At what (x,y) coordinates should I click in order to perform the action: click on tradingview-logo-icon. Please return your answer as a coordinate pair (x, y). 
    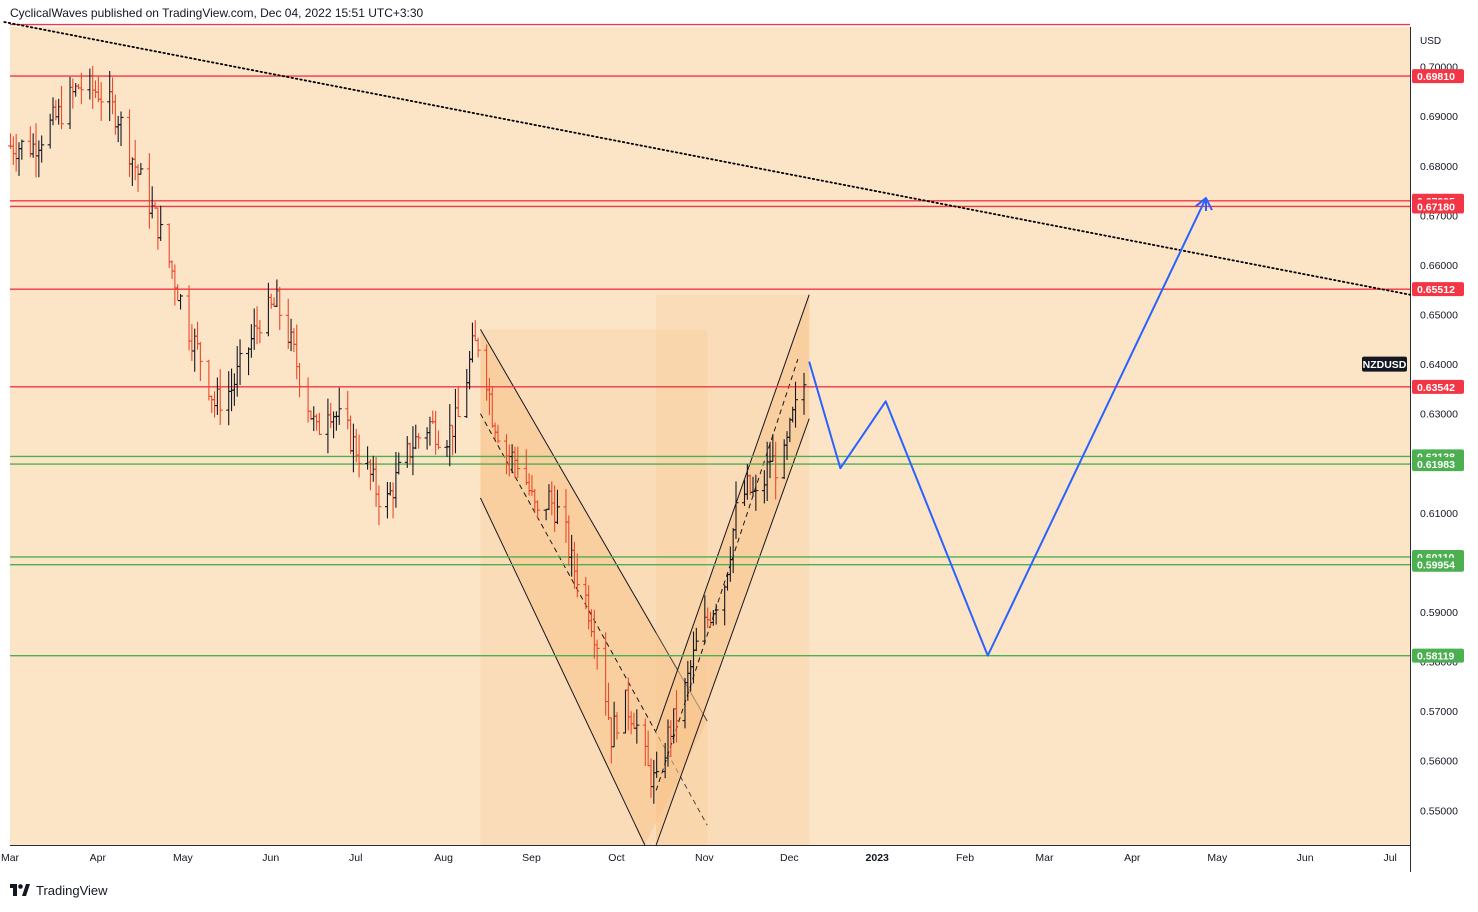
    Looking at the image, I should click on (20, 890).